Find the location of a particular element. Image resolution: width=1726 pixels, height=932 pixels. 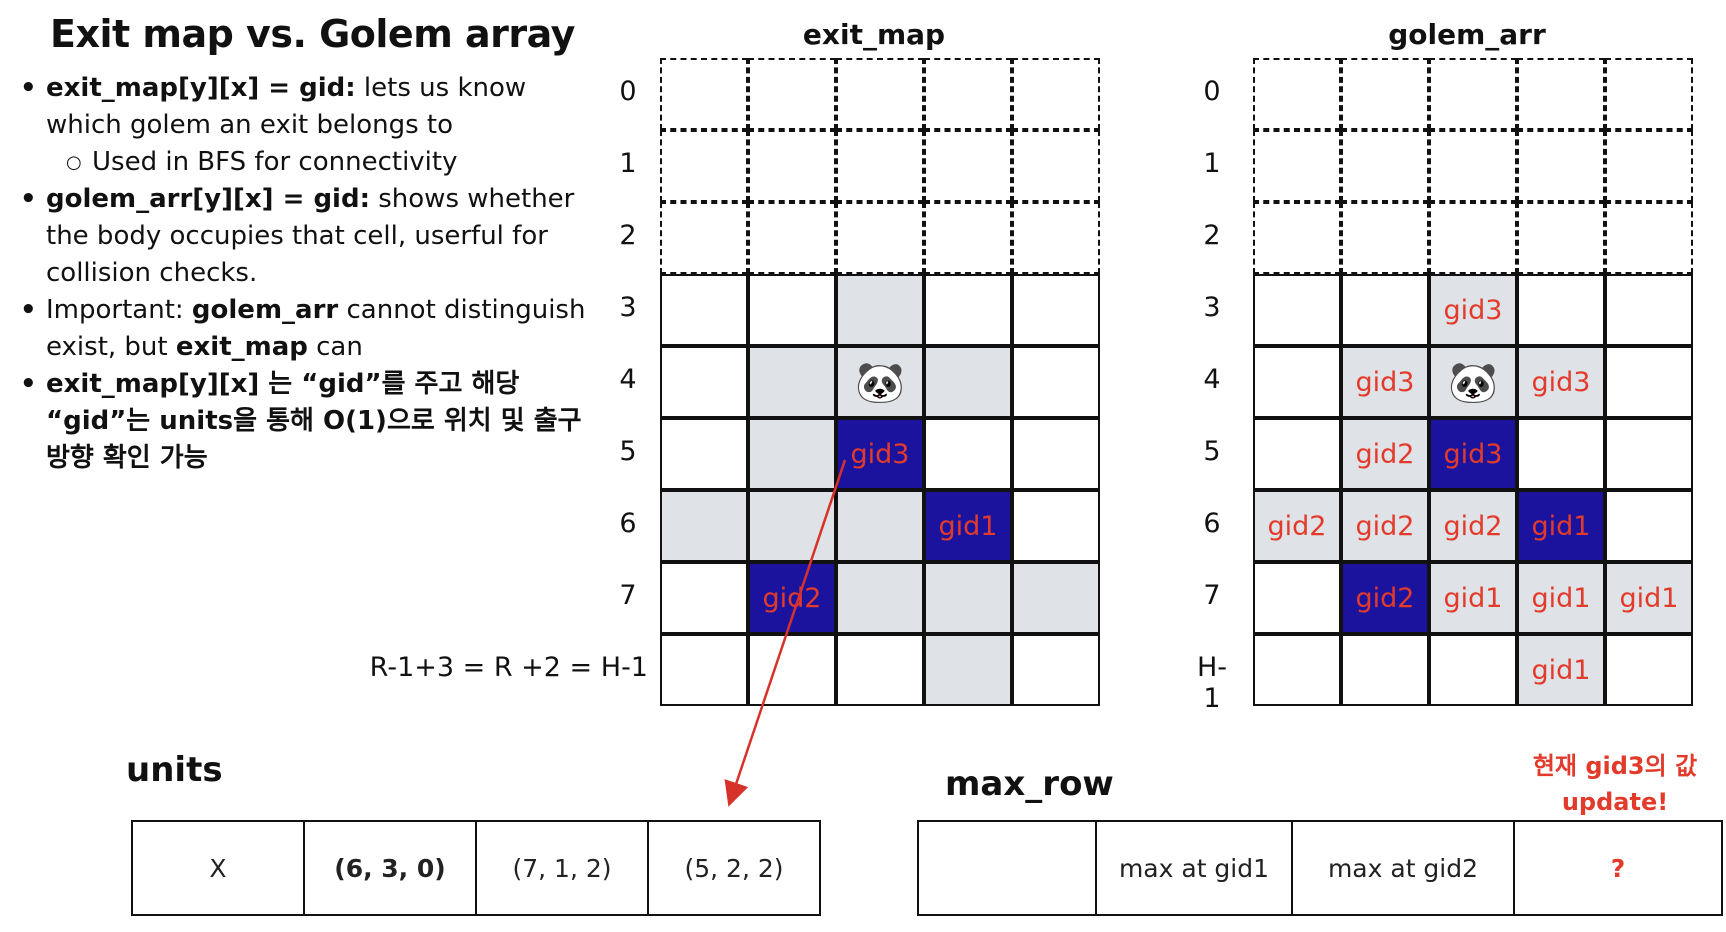

units-cell: (7, 1, 2) is located at coordinates (562, 868).